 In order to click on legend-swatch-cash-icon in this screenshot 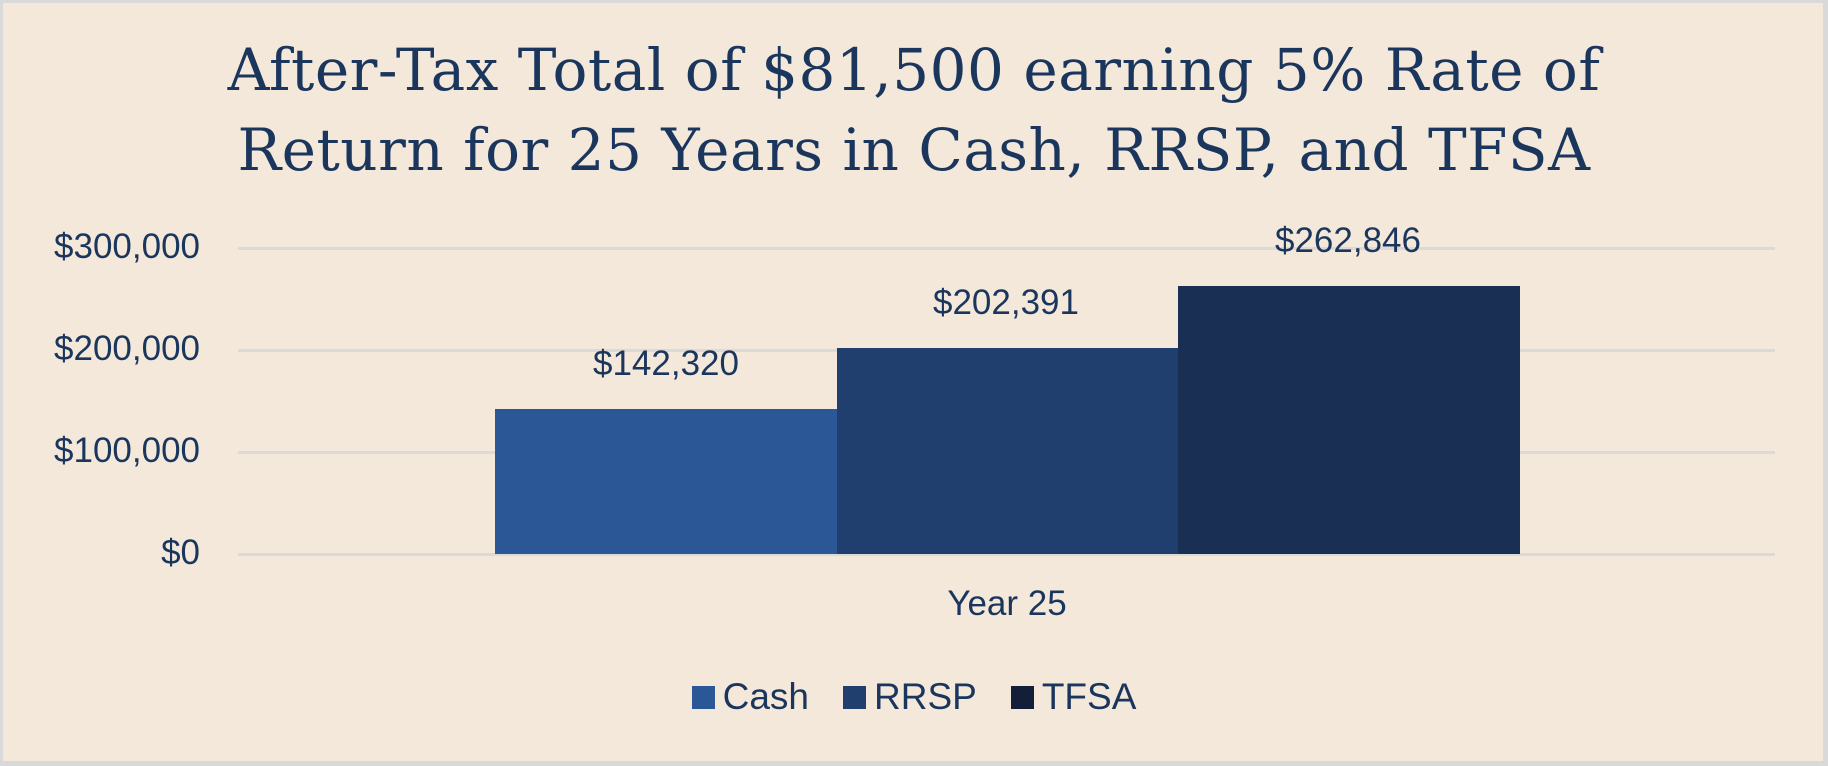, I will do `click(703, 697)`.